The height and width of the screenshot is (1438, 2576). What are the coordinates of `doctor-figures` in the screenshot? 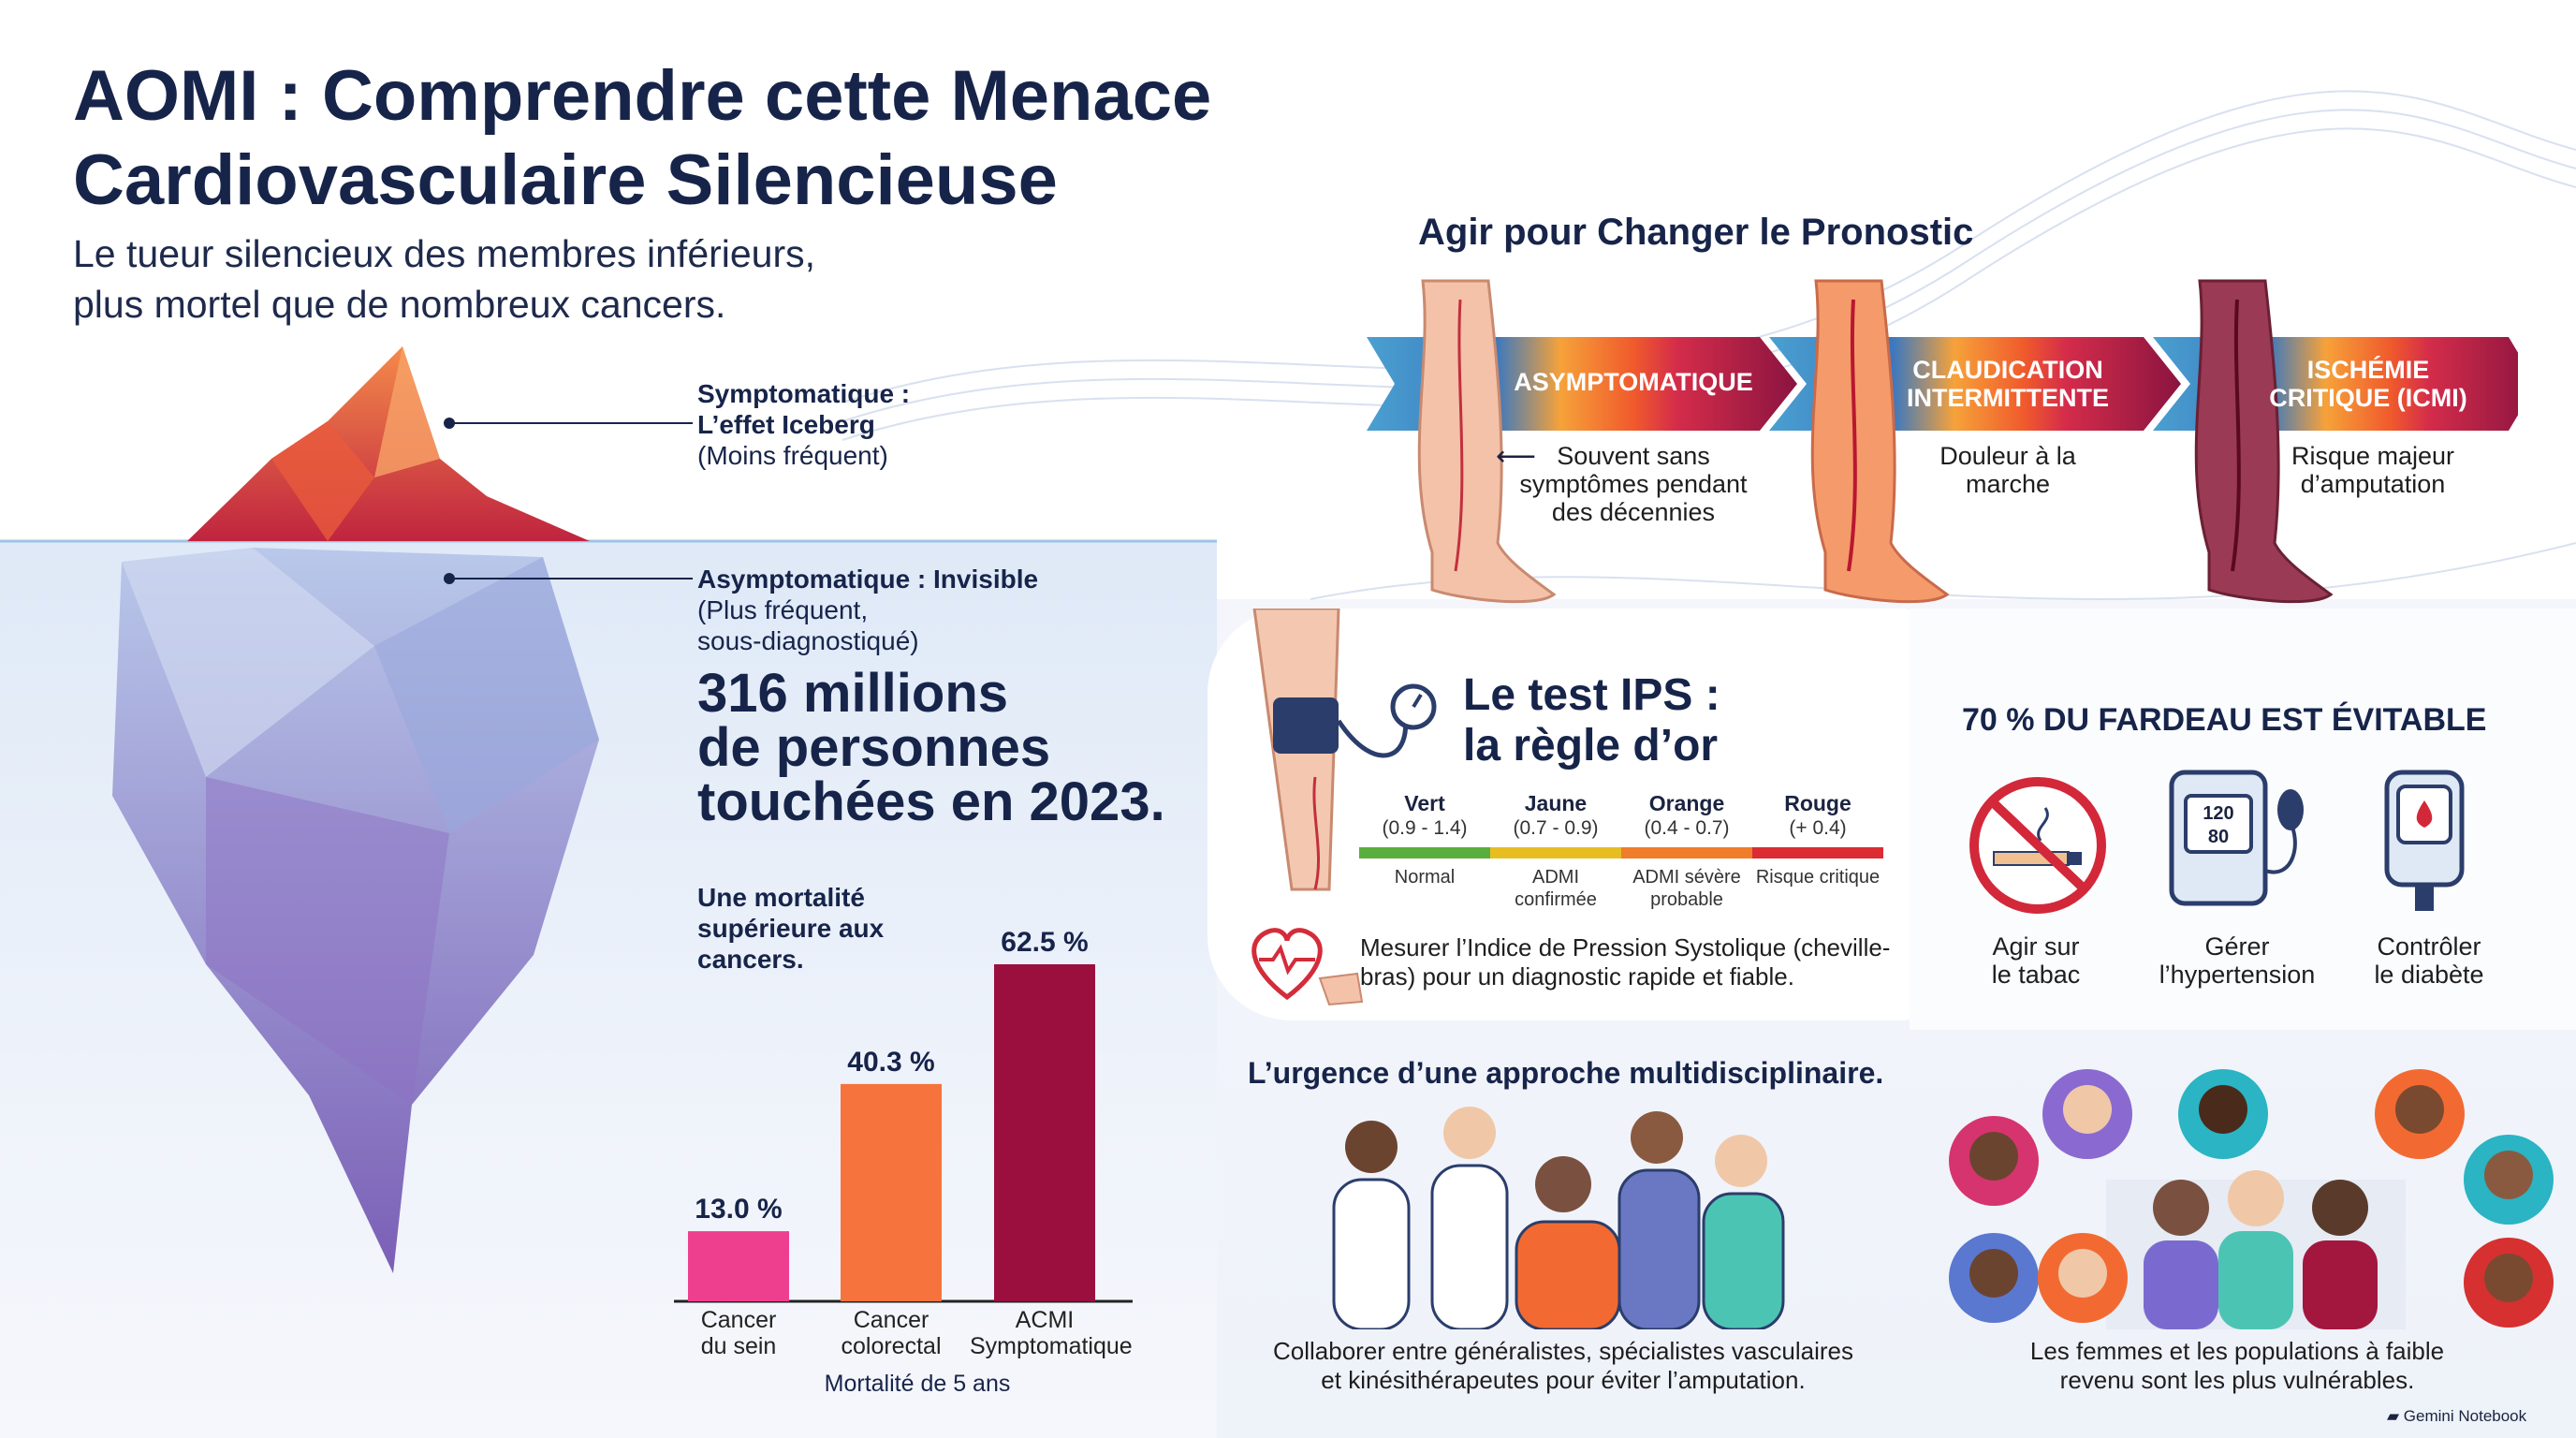 It's located at (1558, 1218).